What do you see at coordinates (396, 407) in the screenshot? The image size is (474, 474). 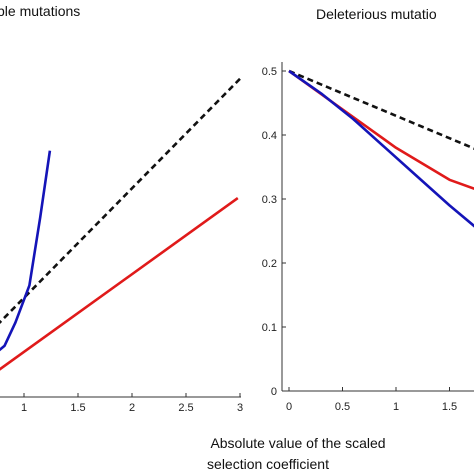 I see `right-x-tick-label: 1` at bounding box center [396, 407].